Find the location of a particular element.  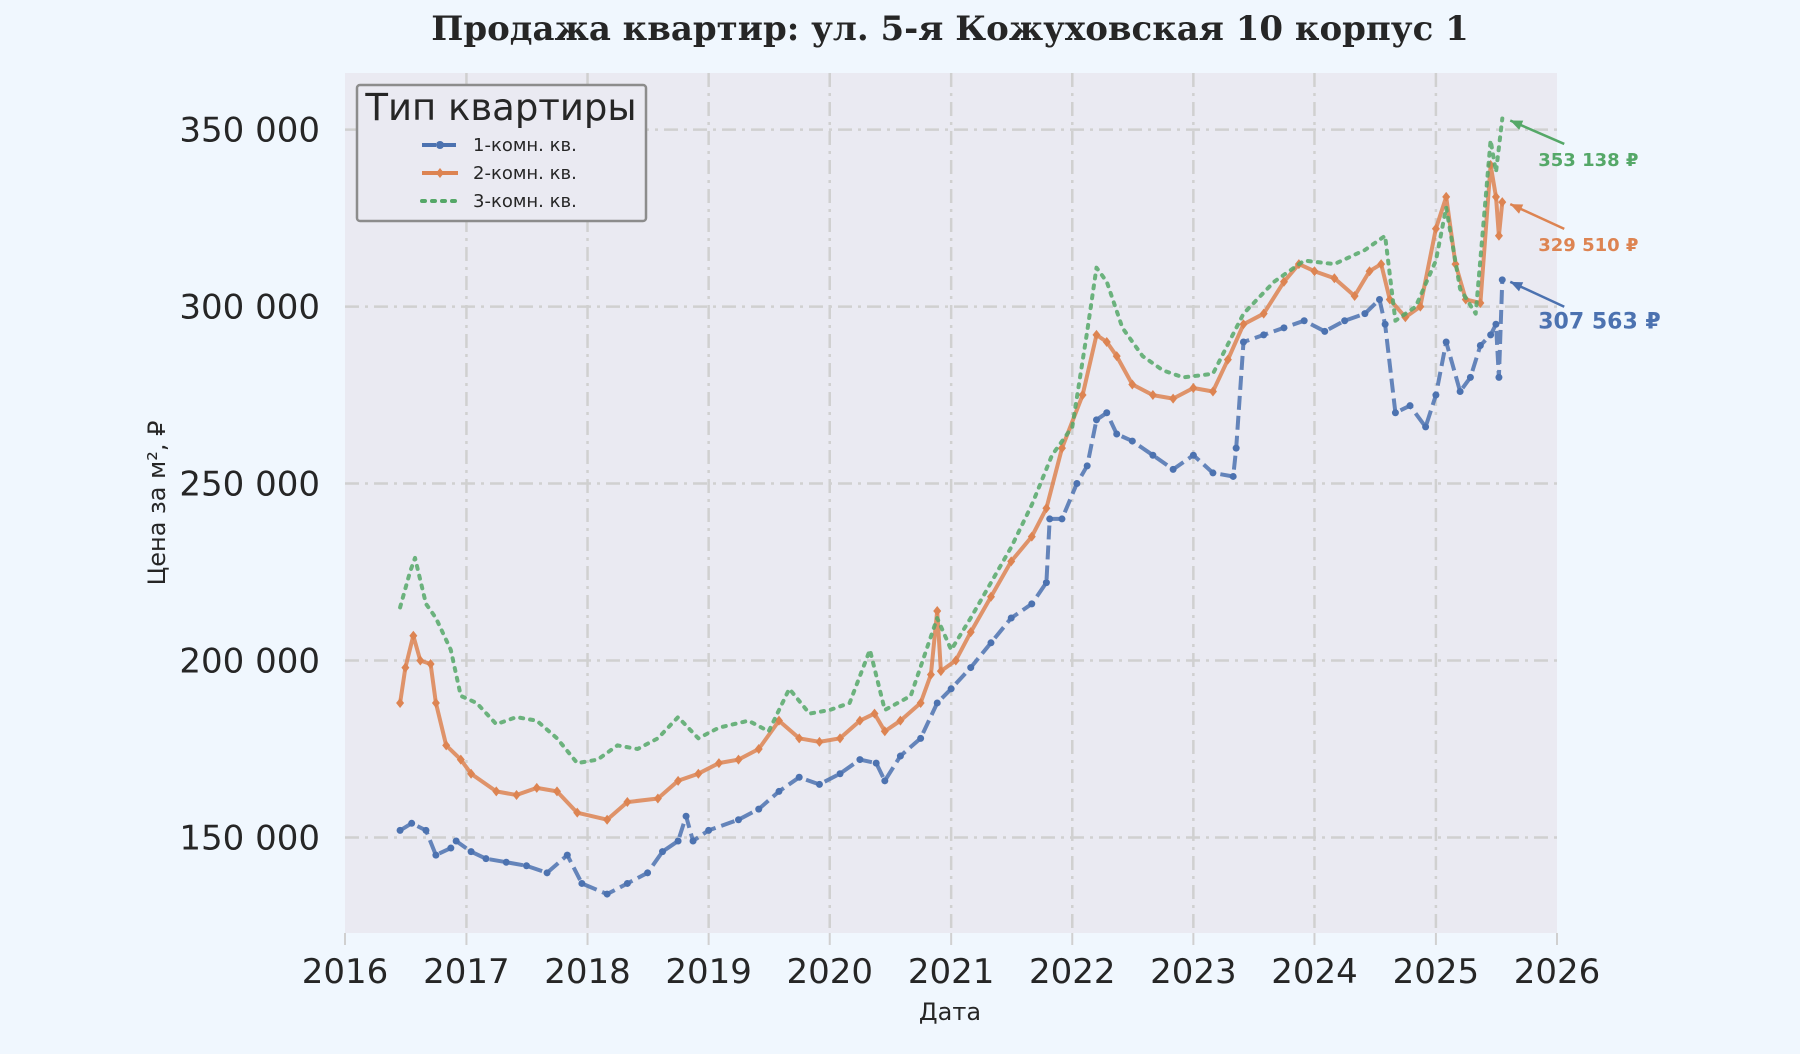

y-tick-label: 250 000 is located at coordinates (249, 485).